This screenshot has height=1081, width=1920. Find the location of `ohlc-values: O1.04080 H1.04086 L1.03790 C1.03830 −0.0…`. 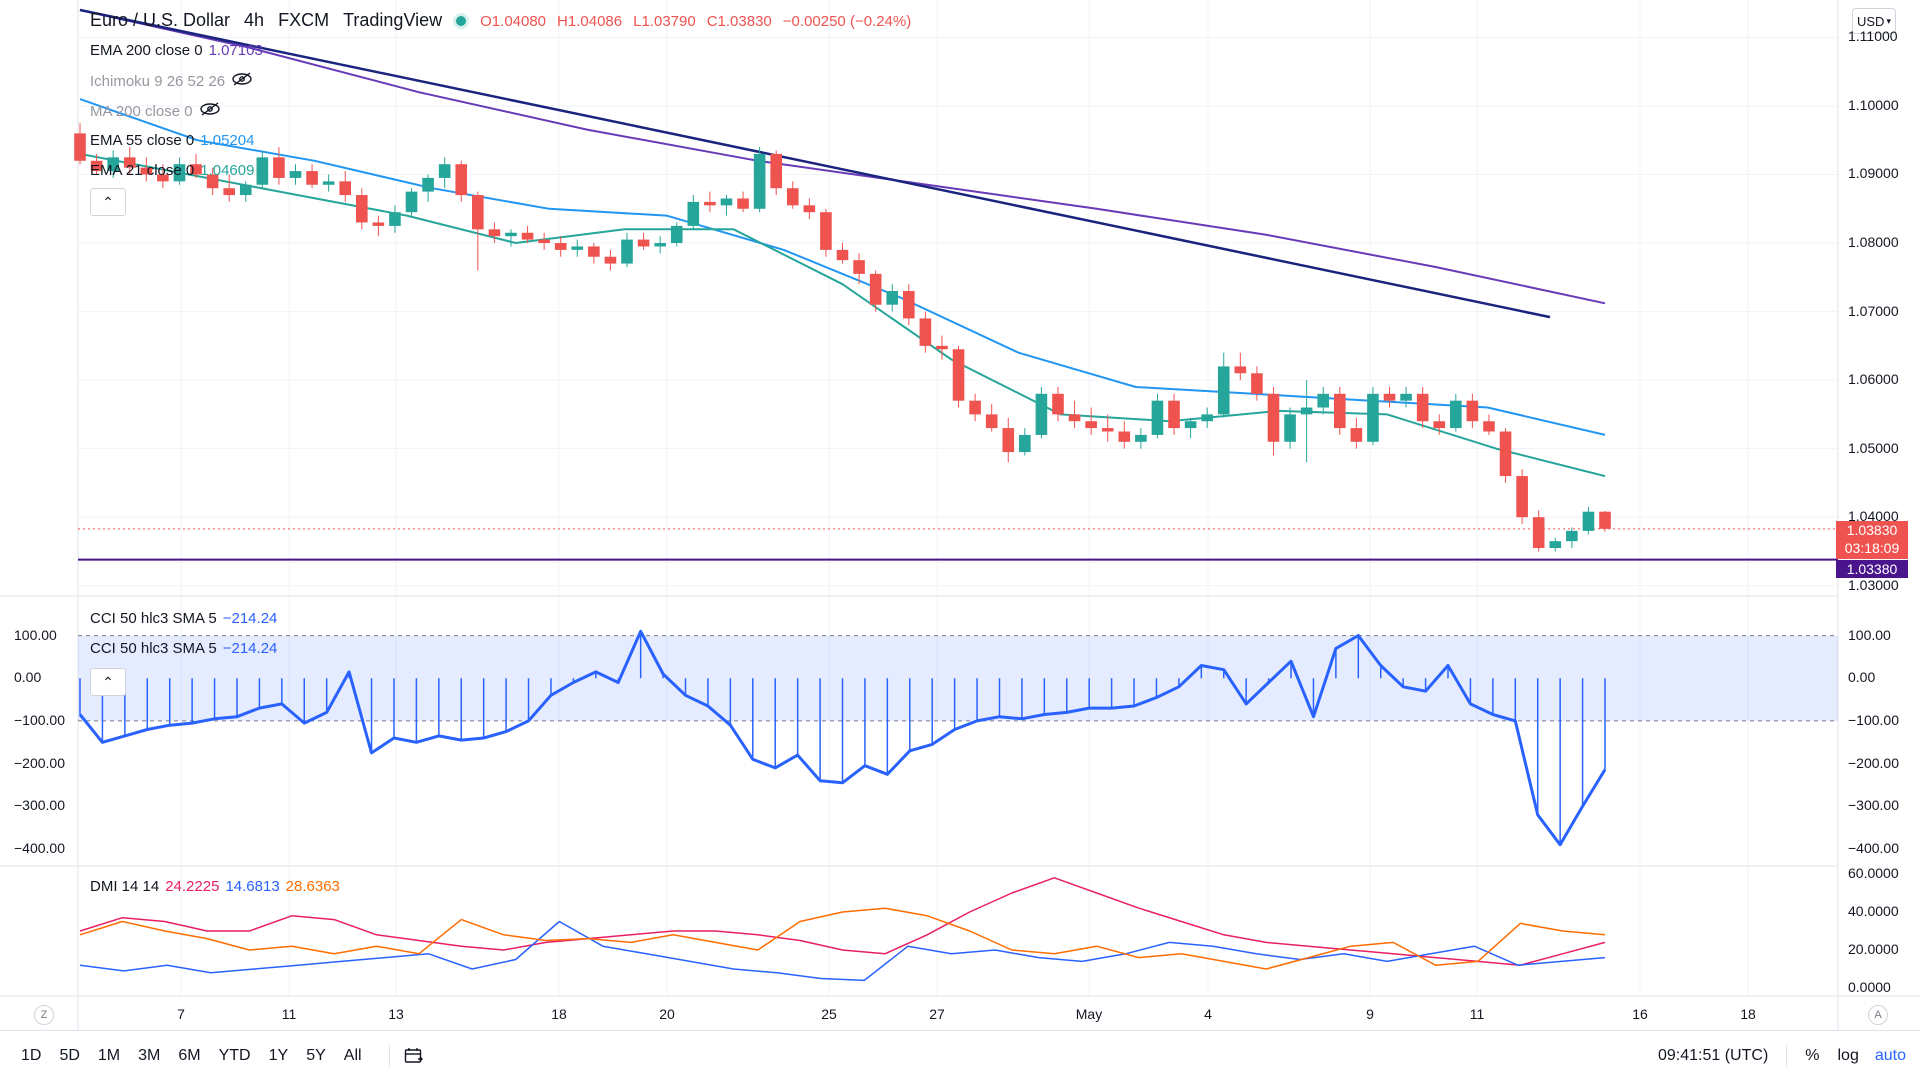

ohlc-values: O1.04080 H1.04086 L1.03790 C1.03830 −0.0… is located at coordinates (698, 20).